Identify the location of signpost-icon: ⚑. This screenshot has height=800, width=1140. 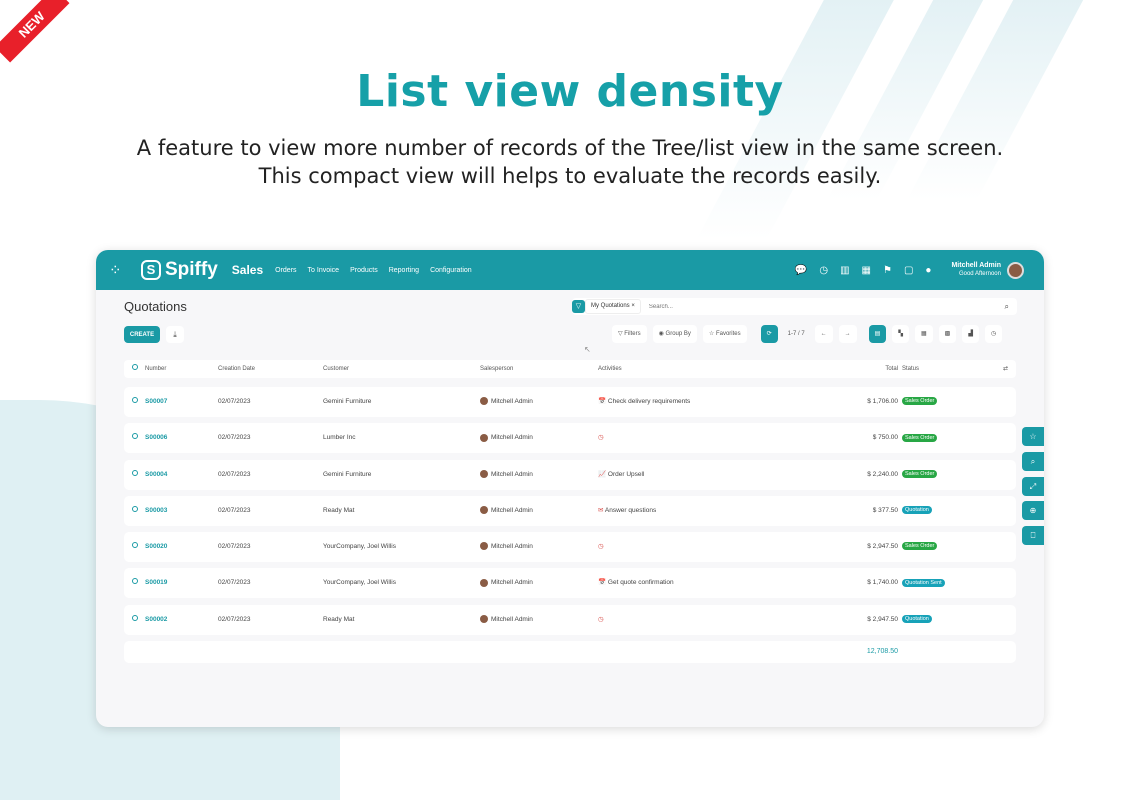
(887, 270).